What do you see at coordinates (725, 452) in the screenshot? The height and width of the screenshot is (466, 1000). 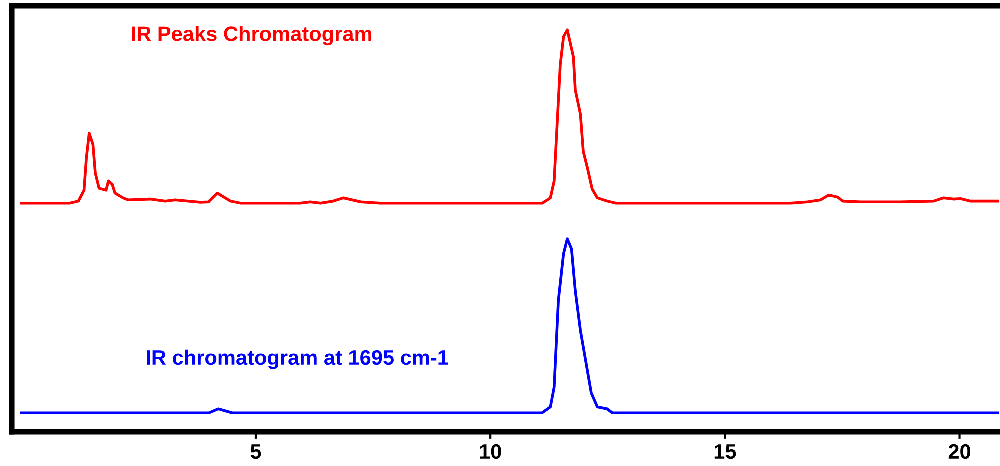 I see `x-tick-label: 15` at bounding box center [725, 452].